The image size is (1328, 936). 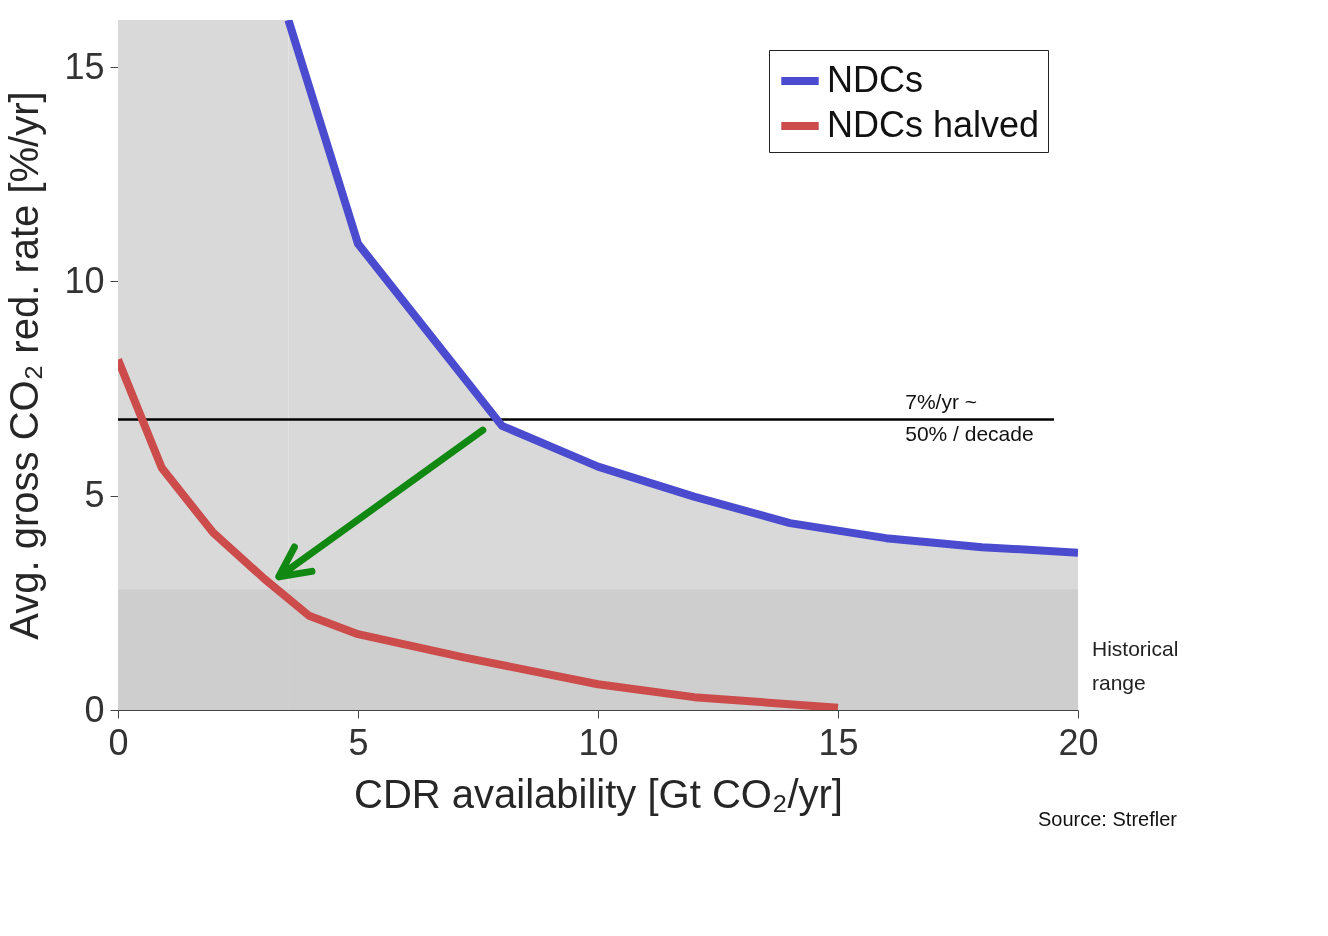 I want to click on legend-label: NDCs halved, so click(x=933, y=124).